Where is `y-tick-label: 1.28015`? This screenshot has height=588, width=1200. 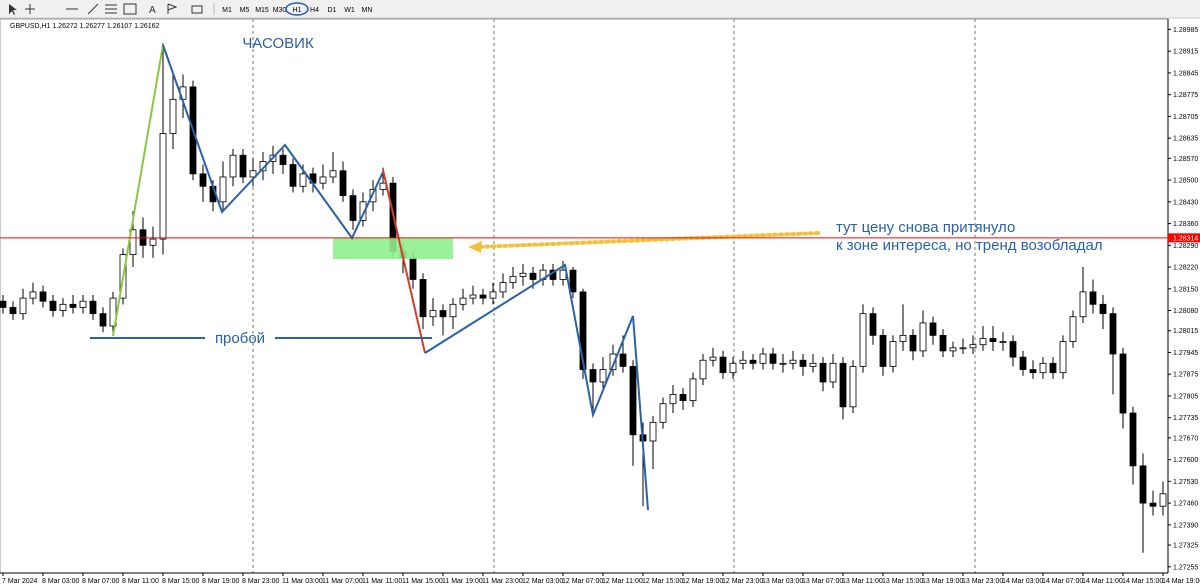 y-tick-label: 1.28015 is located at coordinates (1185, 331).